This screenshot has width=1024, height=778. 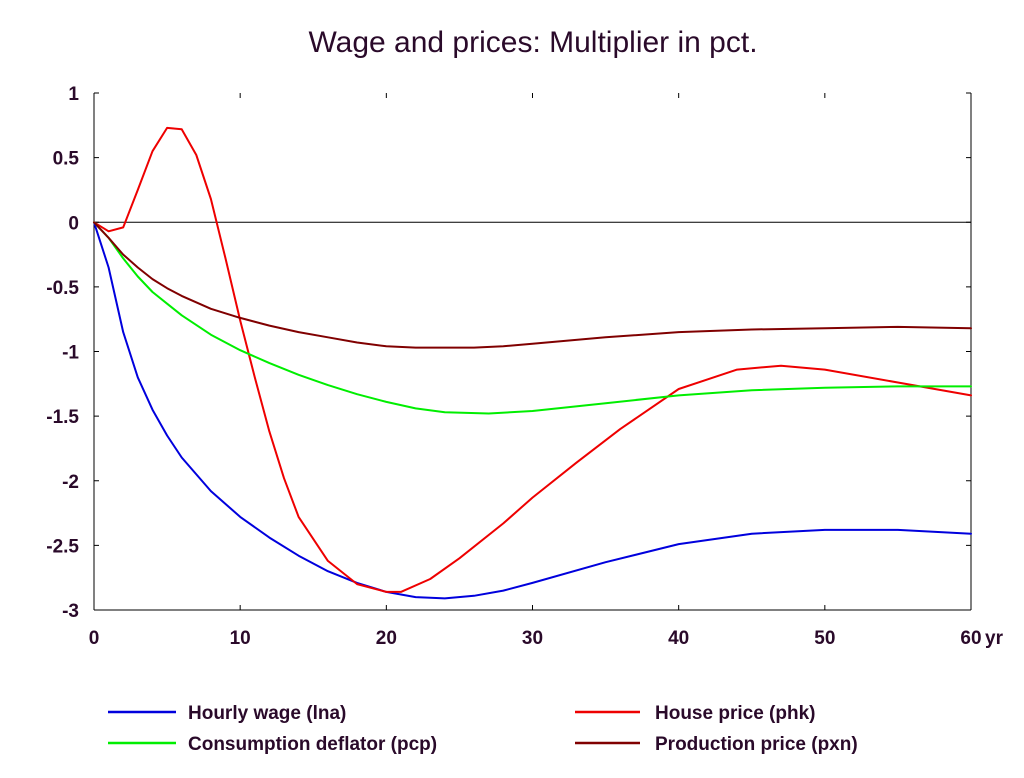 I want to click on x-tick-label: 40, so click(x=678, y=638).